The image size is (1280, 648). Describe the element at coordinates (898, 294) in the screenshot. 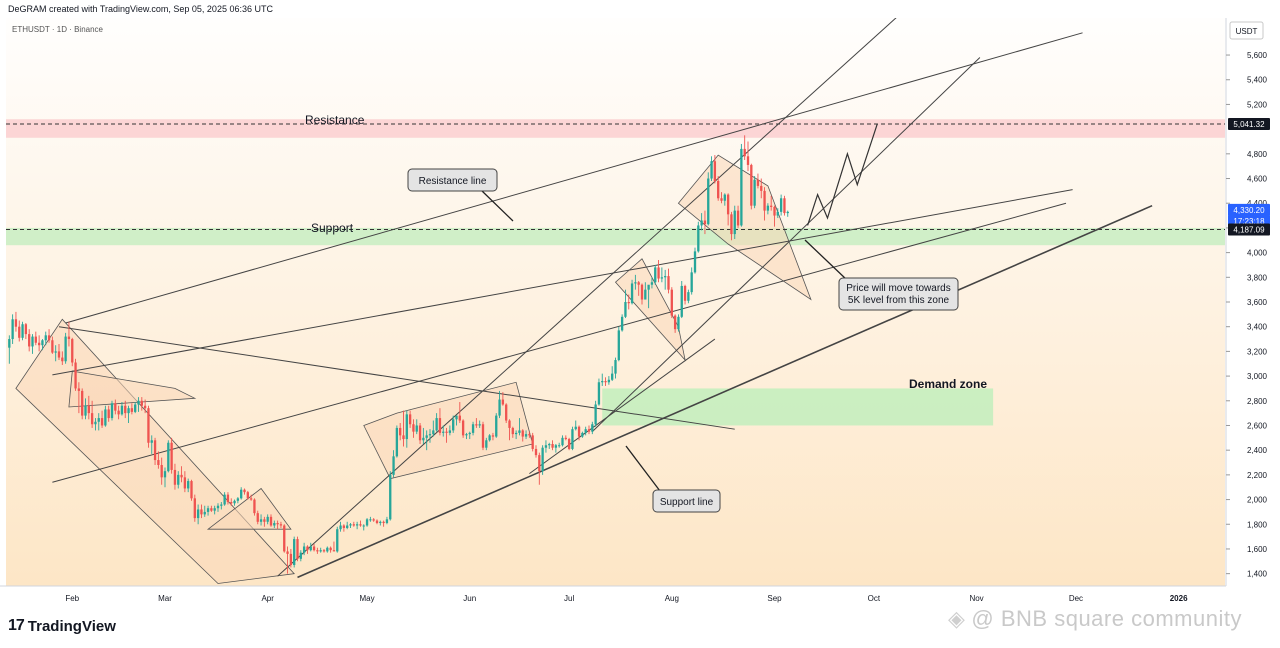

I see `callout-price-box` at that location.